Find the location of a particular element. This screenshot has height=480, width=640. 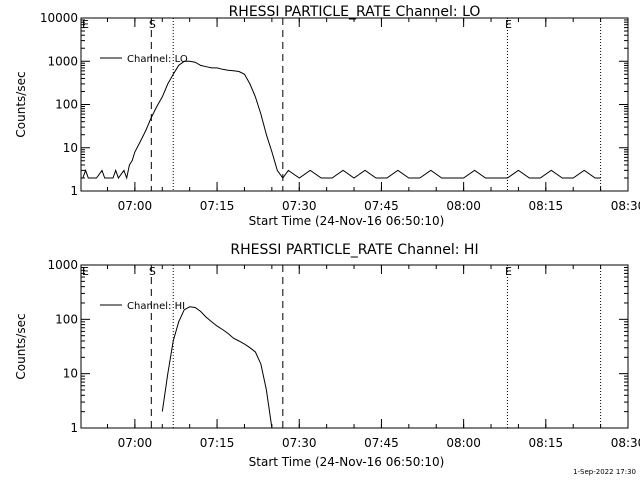

chart-title: RHESSI PARTICLE_RATE Channel: LO is located at coordinates (355, 12).